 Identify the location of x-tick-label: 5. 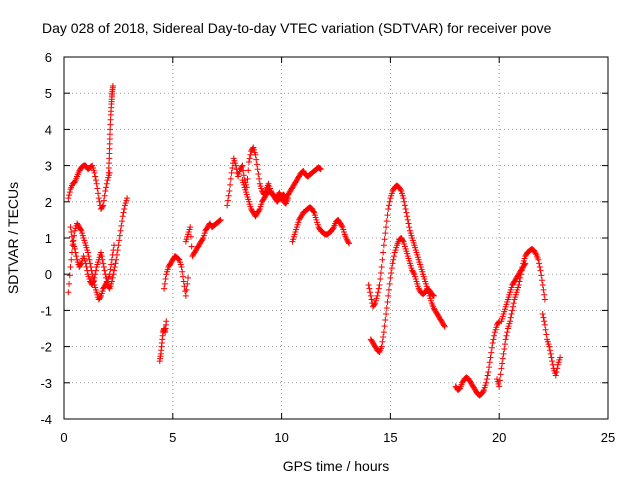
(172, 437).